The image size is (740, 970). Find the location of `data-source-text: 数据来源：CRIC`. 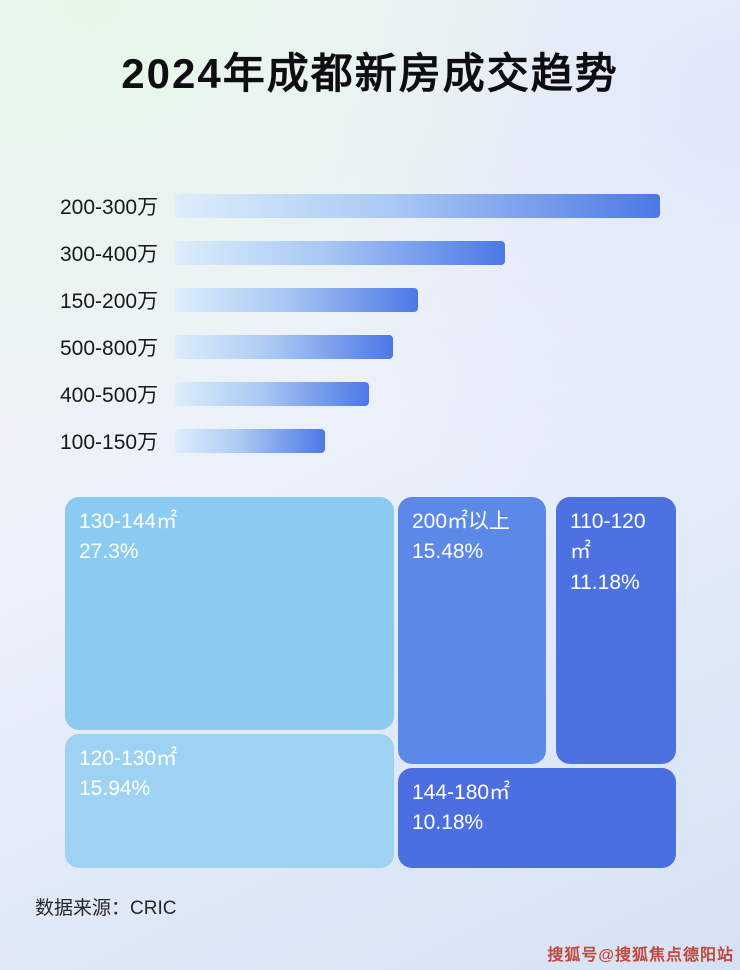

data-source-text: 数据来源：CRIC is located at coordinates (106, 908).